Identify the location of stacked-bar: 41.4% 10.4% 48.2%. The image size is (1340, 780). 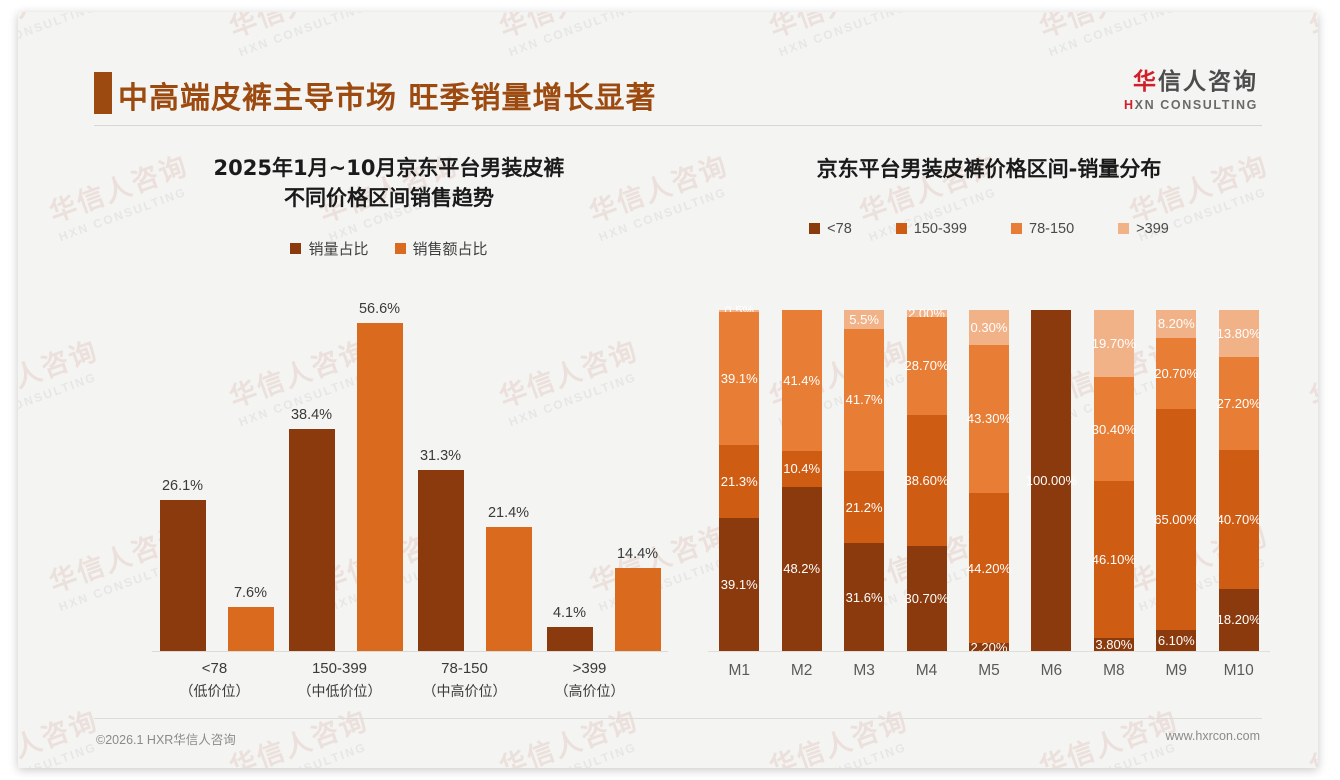
(801, 480).